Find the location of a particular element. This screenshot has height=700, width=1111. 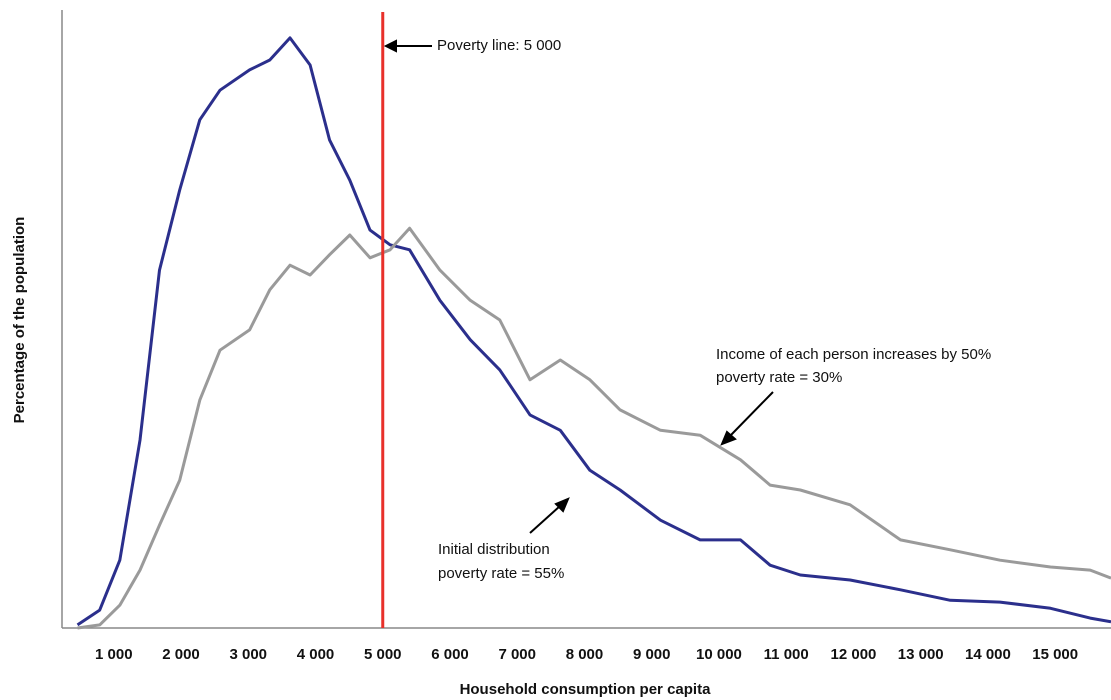

x-tick-label: 14 000 is located at coordinates (988, 654).